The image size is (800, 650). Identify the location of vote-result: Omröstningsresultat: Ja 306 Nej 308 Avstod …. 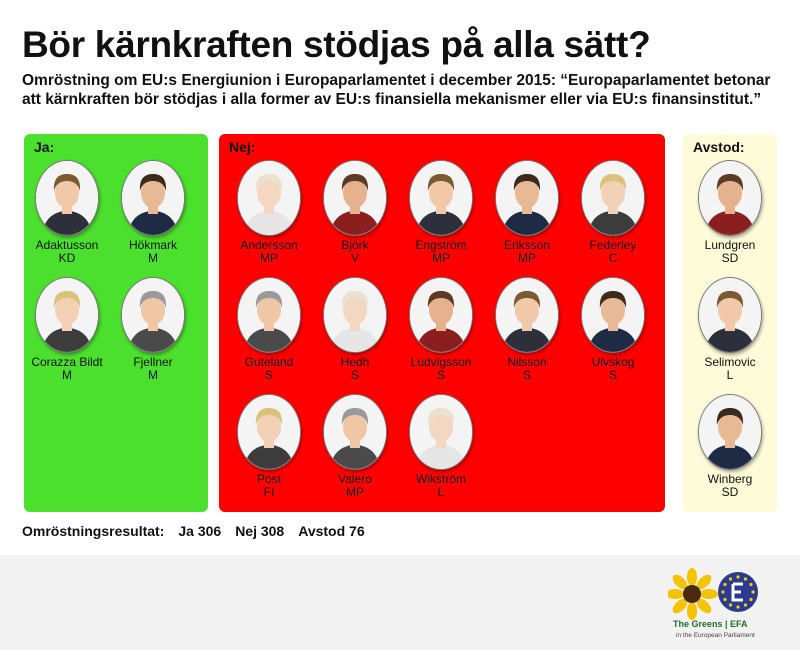
(200, 531).